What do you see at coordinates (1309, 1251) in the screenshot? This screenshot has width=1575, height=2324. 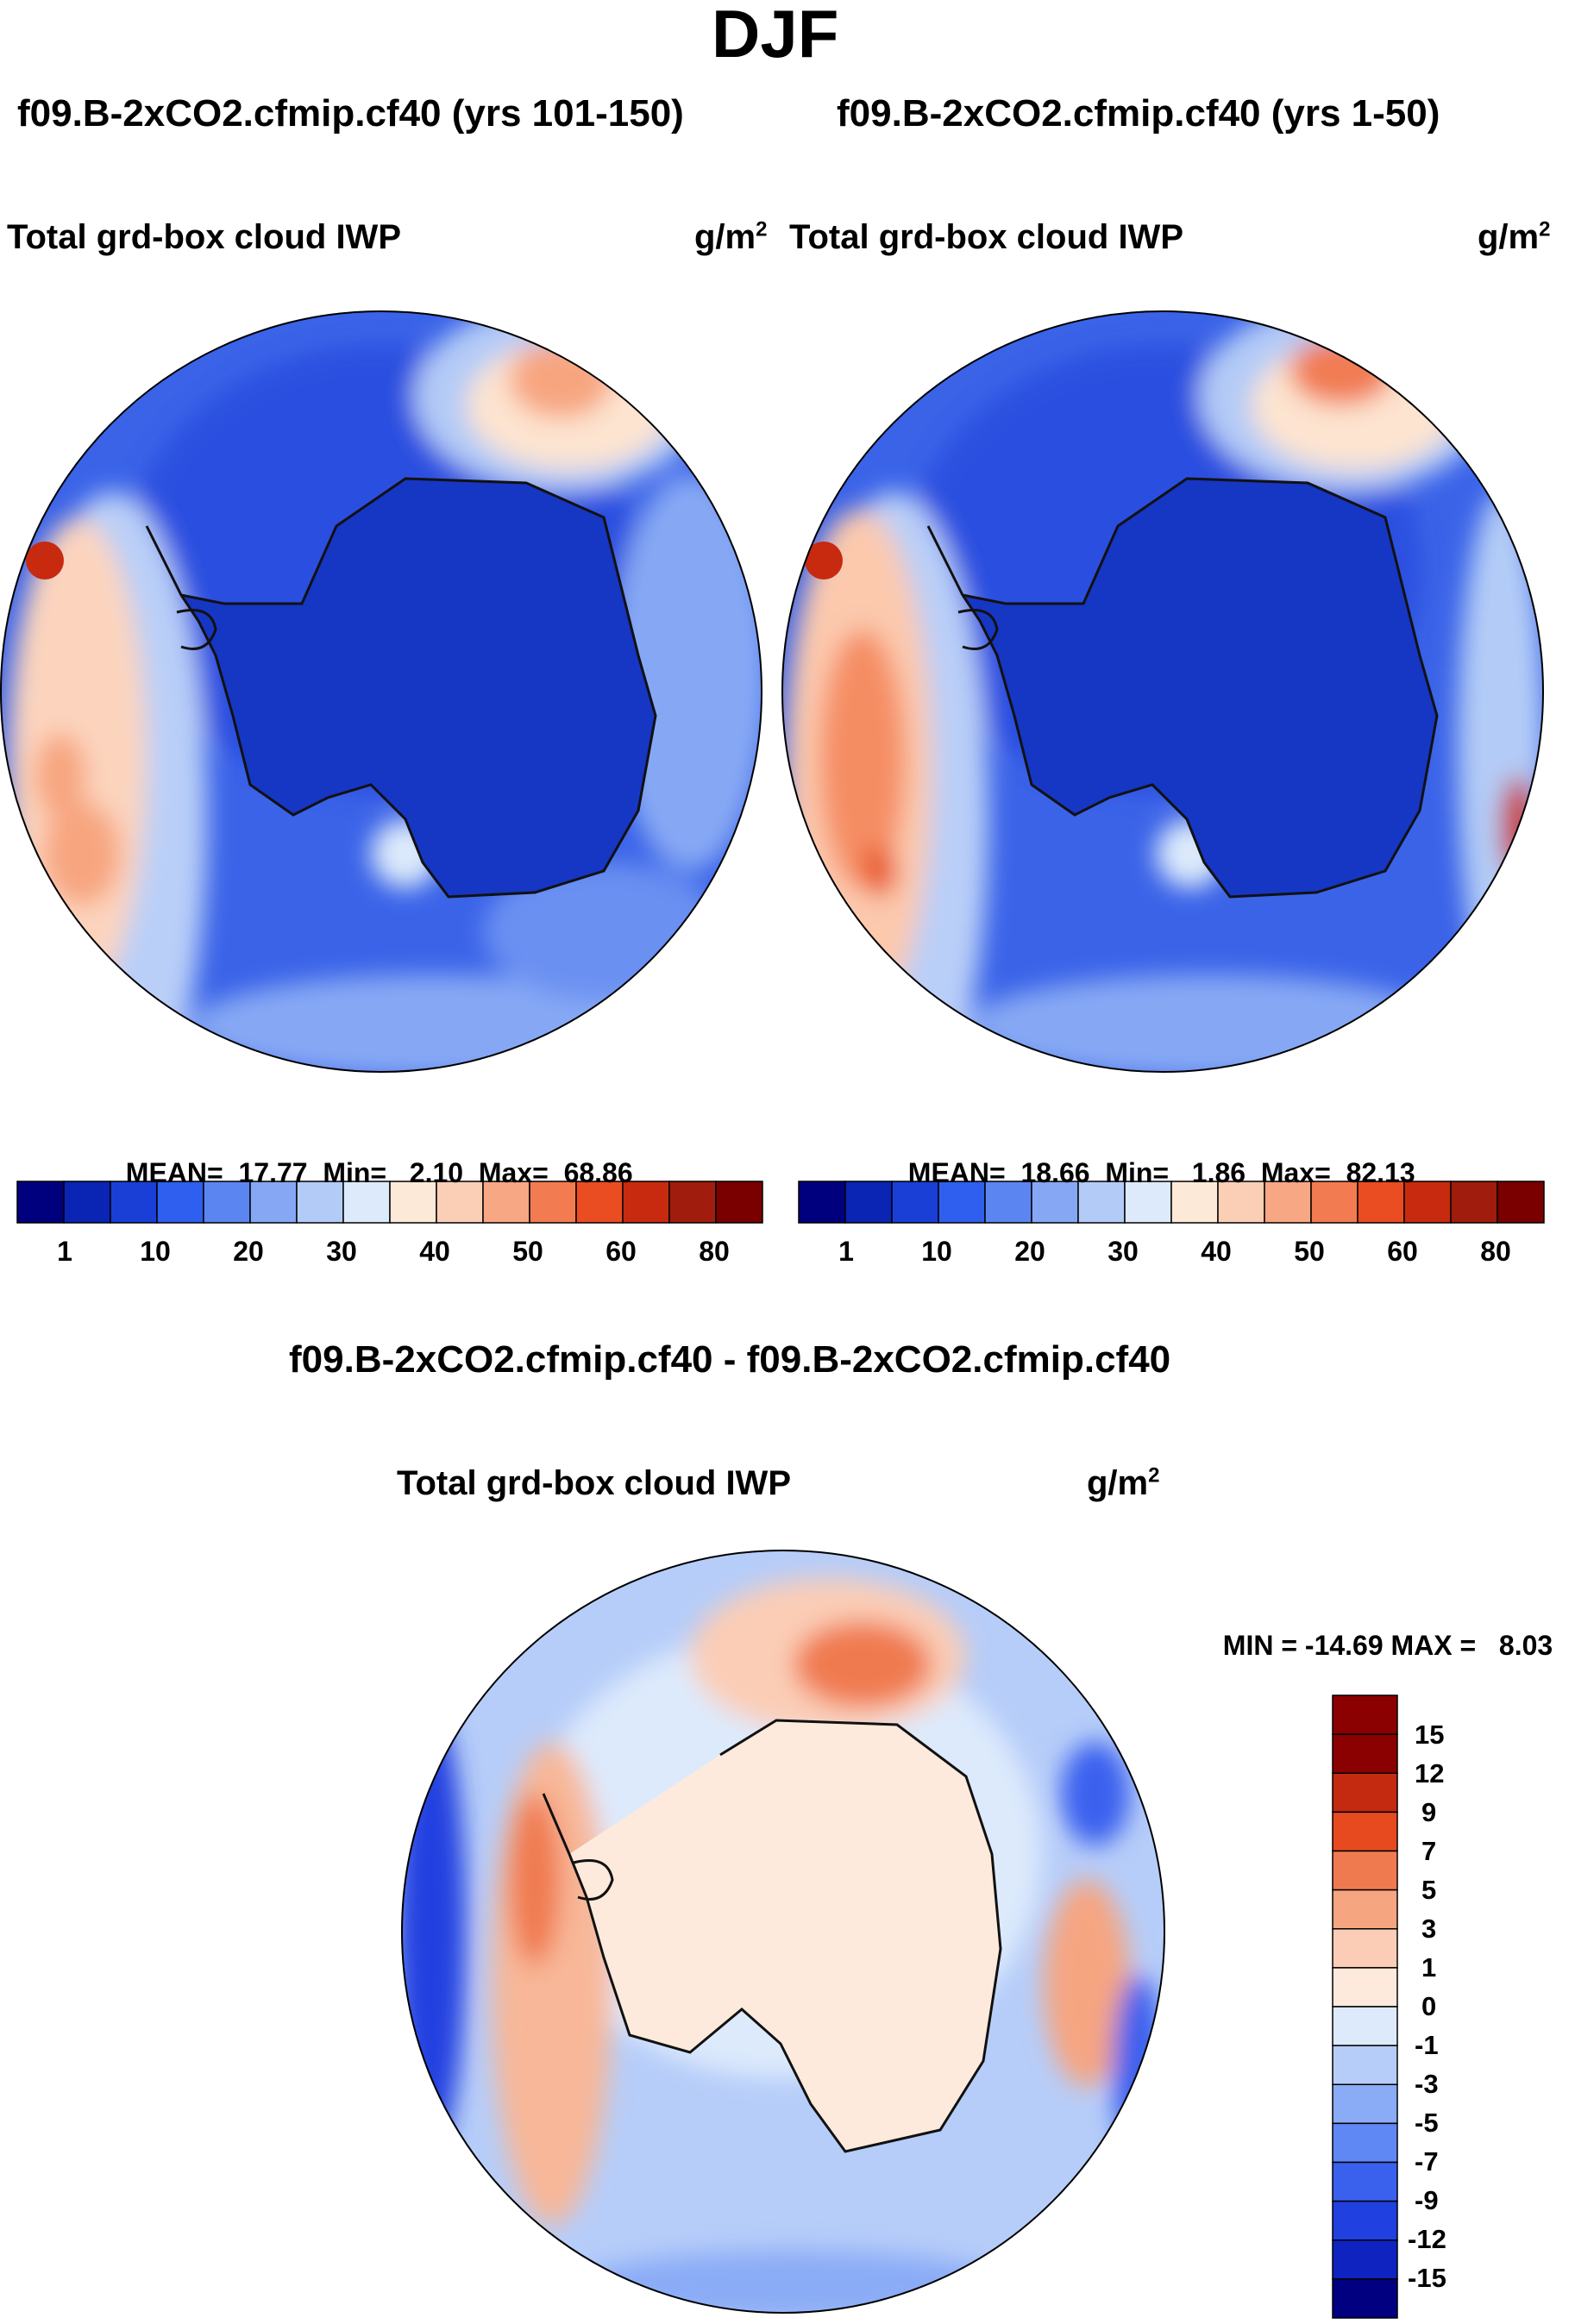 I see `cb2-tick: 50` at bounding box center [1309, 1251].